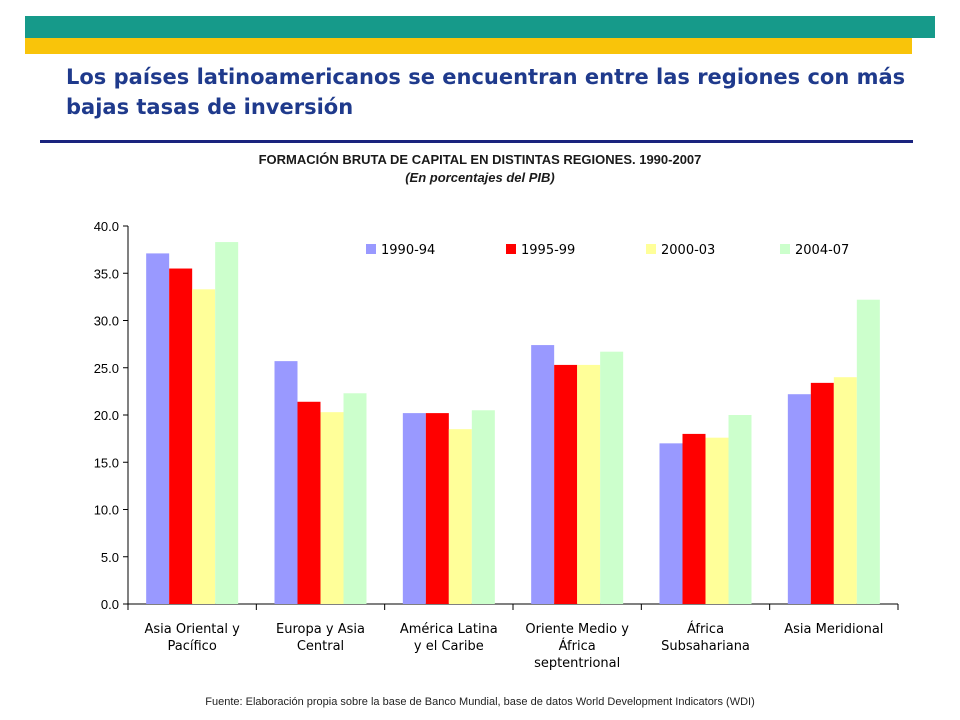  I want to click on legend-label: 2004-07, so click(822, 250).